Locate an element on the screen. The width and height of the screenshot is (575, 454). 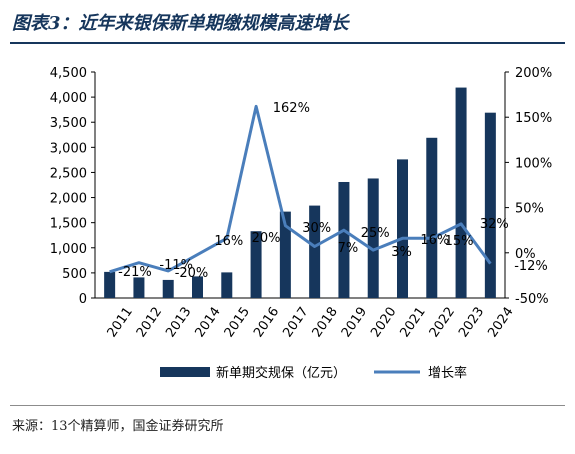
x-tick-label: 2016 is located at coordinates (266, 323).